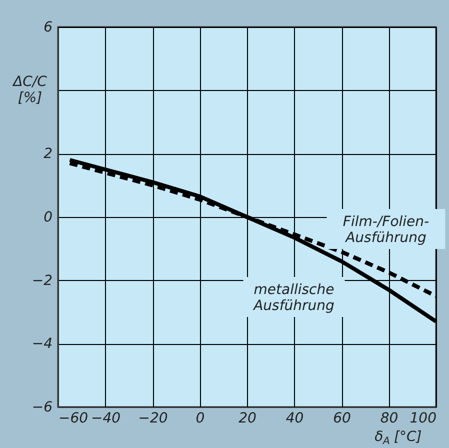 This screenshot has height=448, width=449. Describe the element at coordinates (48, 218) in the screenshot. I see `y-tick-label: 0` at that location.